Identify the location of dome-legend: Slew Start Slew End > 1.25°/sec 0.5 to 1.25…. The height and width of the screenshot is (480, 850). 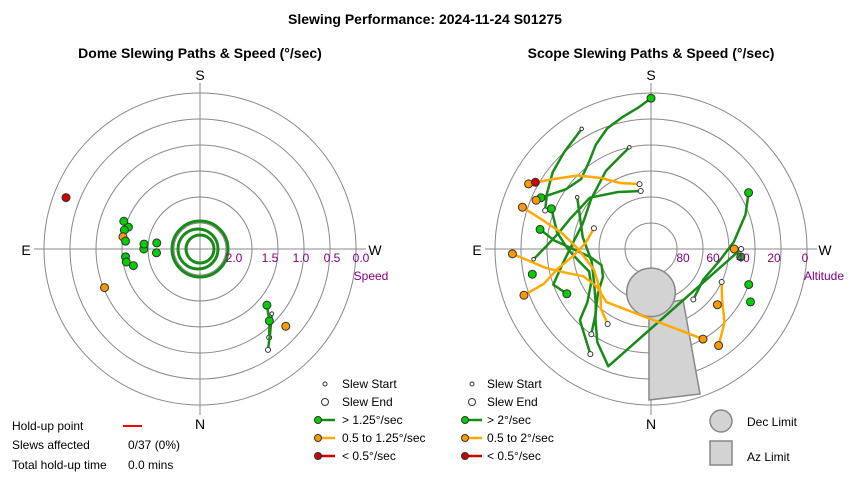
(370, 420).